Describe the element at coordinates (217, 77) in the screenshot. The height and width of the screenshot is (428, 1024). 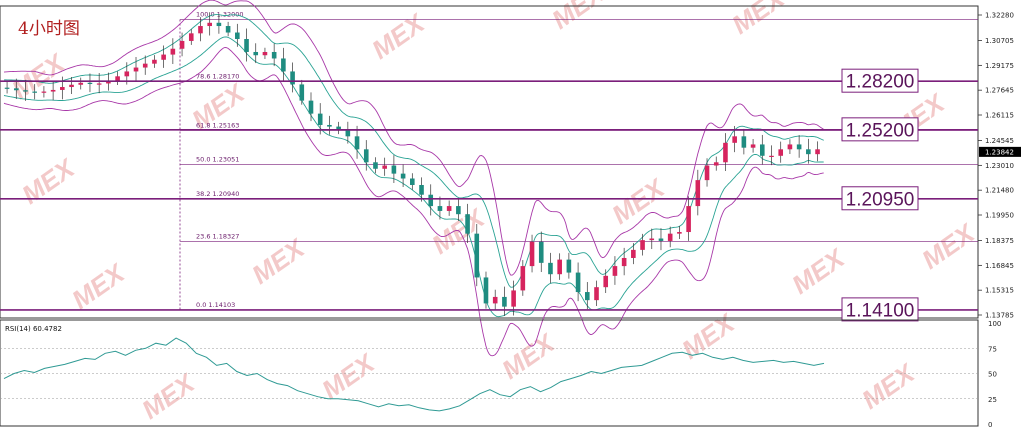
I see `fib-level-label: 78.6 1.28170` at that location.